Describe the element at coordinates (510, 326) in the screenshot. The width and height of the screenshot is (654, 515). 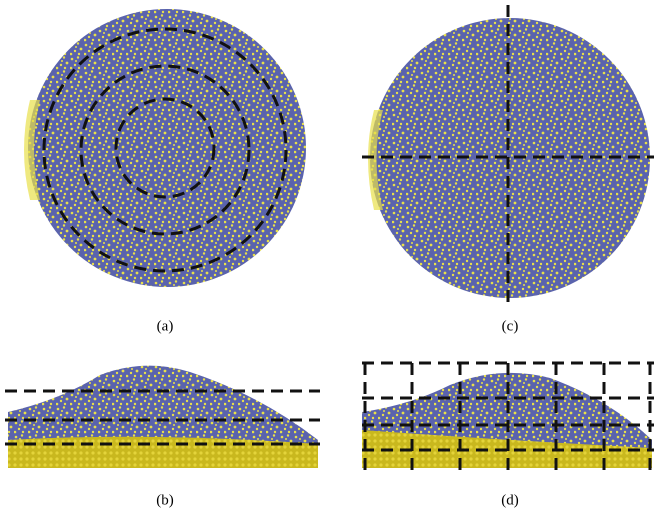
I see `panel-label: (c)` at that location.